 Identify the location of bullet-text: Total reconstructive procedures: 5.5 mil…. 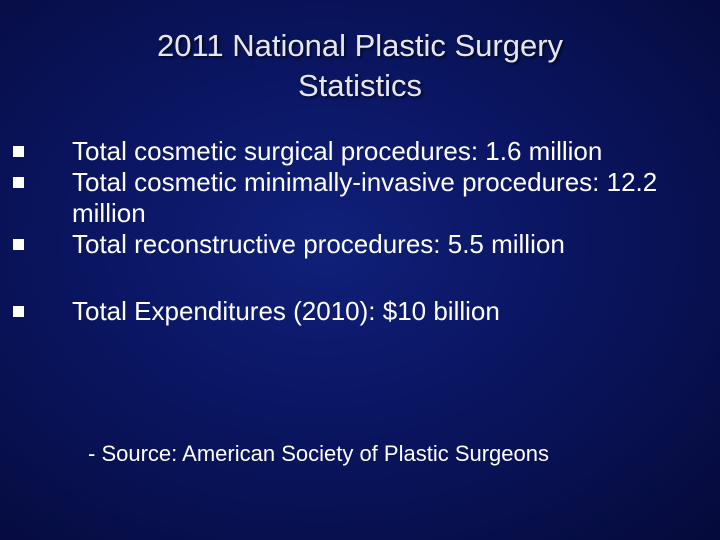
(318, 244).